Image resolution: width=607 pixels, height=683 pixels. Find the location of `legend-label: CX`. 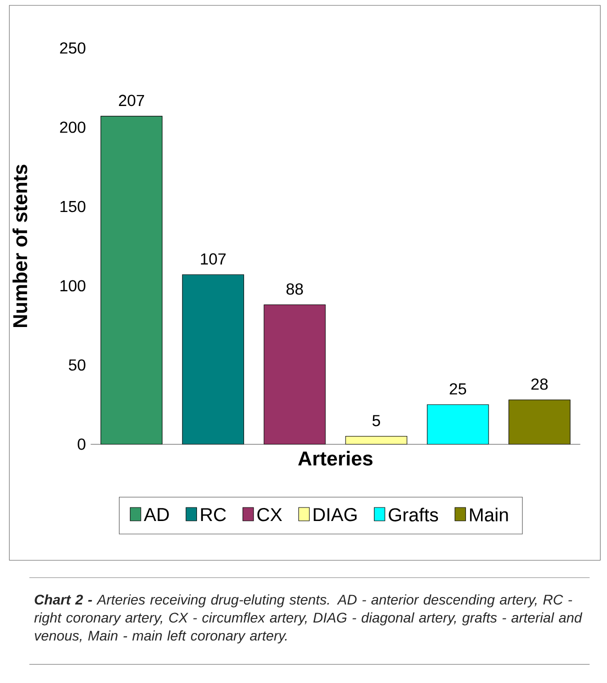

legend-label: CX is located at coordinates (269, 515).